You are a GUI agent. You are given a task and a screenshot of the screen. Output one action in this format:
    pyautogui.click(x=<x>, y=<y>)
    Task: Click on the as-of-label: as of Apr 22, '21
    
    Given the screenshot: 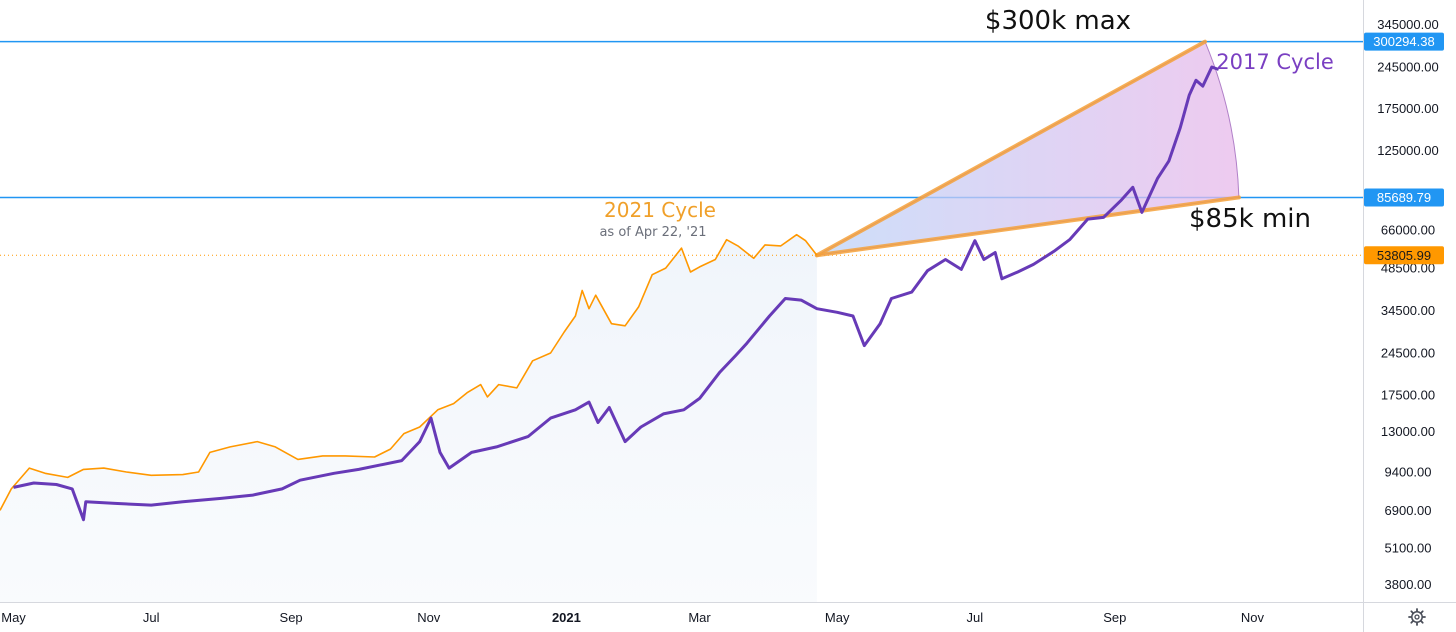 What is the action you would take?
    pyautogui.click(x=652, y=232)
    